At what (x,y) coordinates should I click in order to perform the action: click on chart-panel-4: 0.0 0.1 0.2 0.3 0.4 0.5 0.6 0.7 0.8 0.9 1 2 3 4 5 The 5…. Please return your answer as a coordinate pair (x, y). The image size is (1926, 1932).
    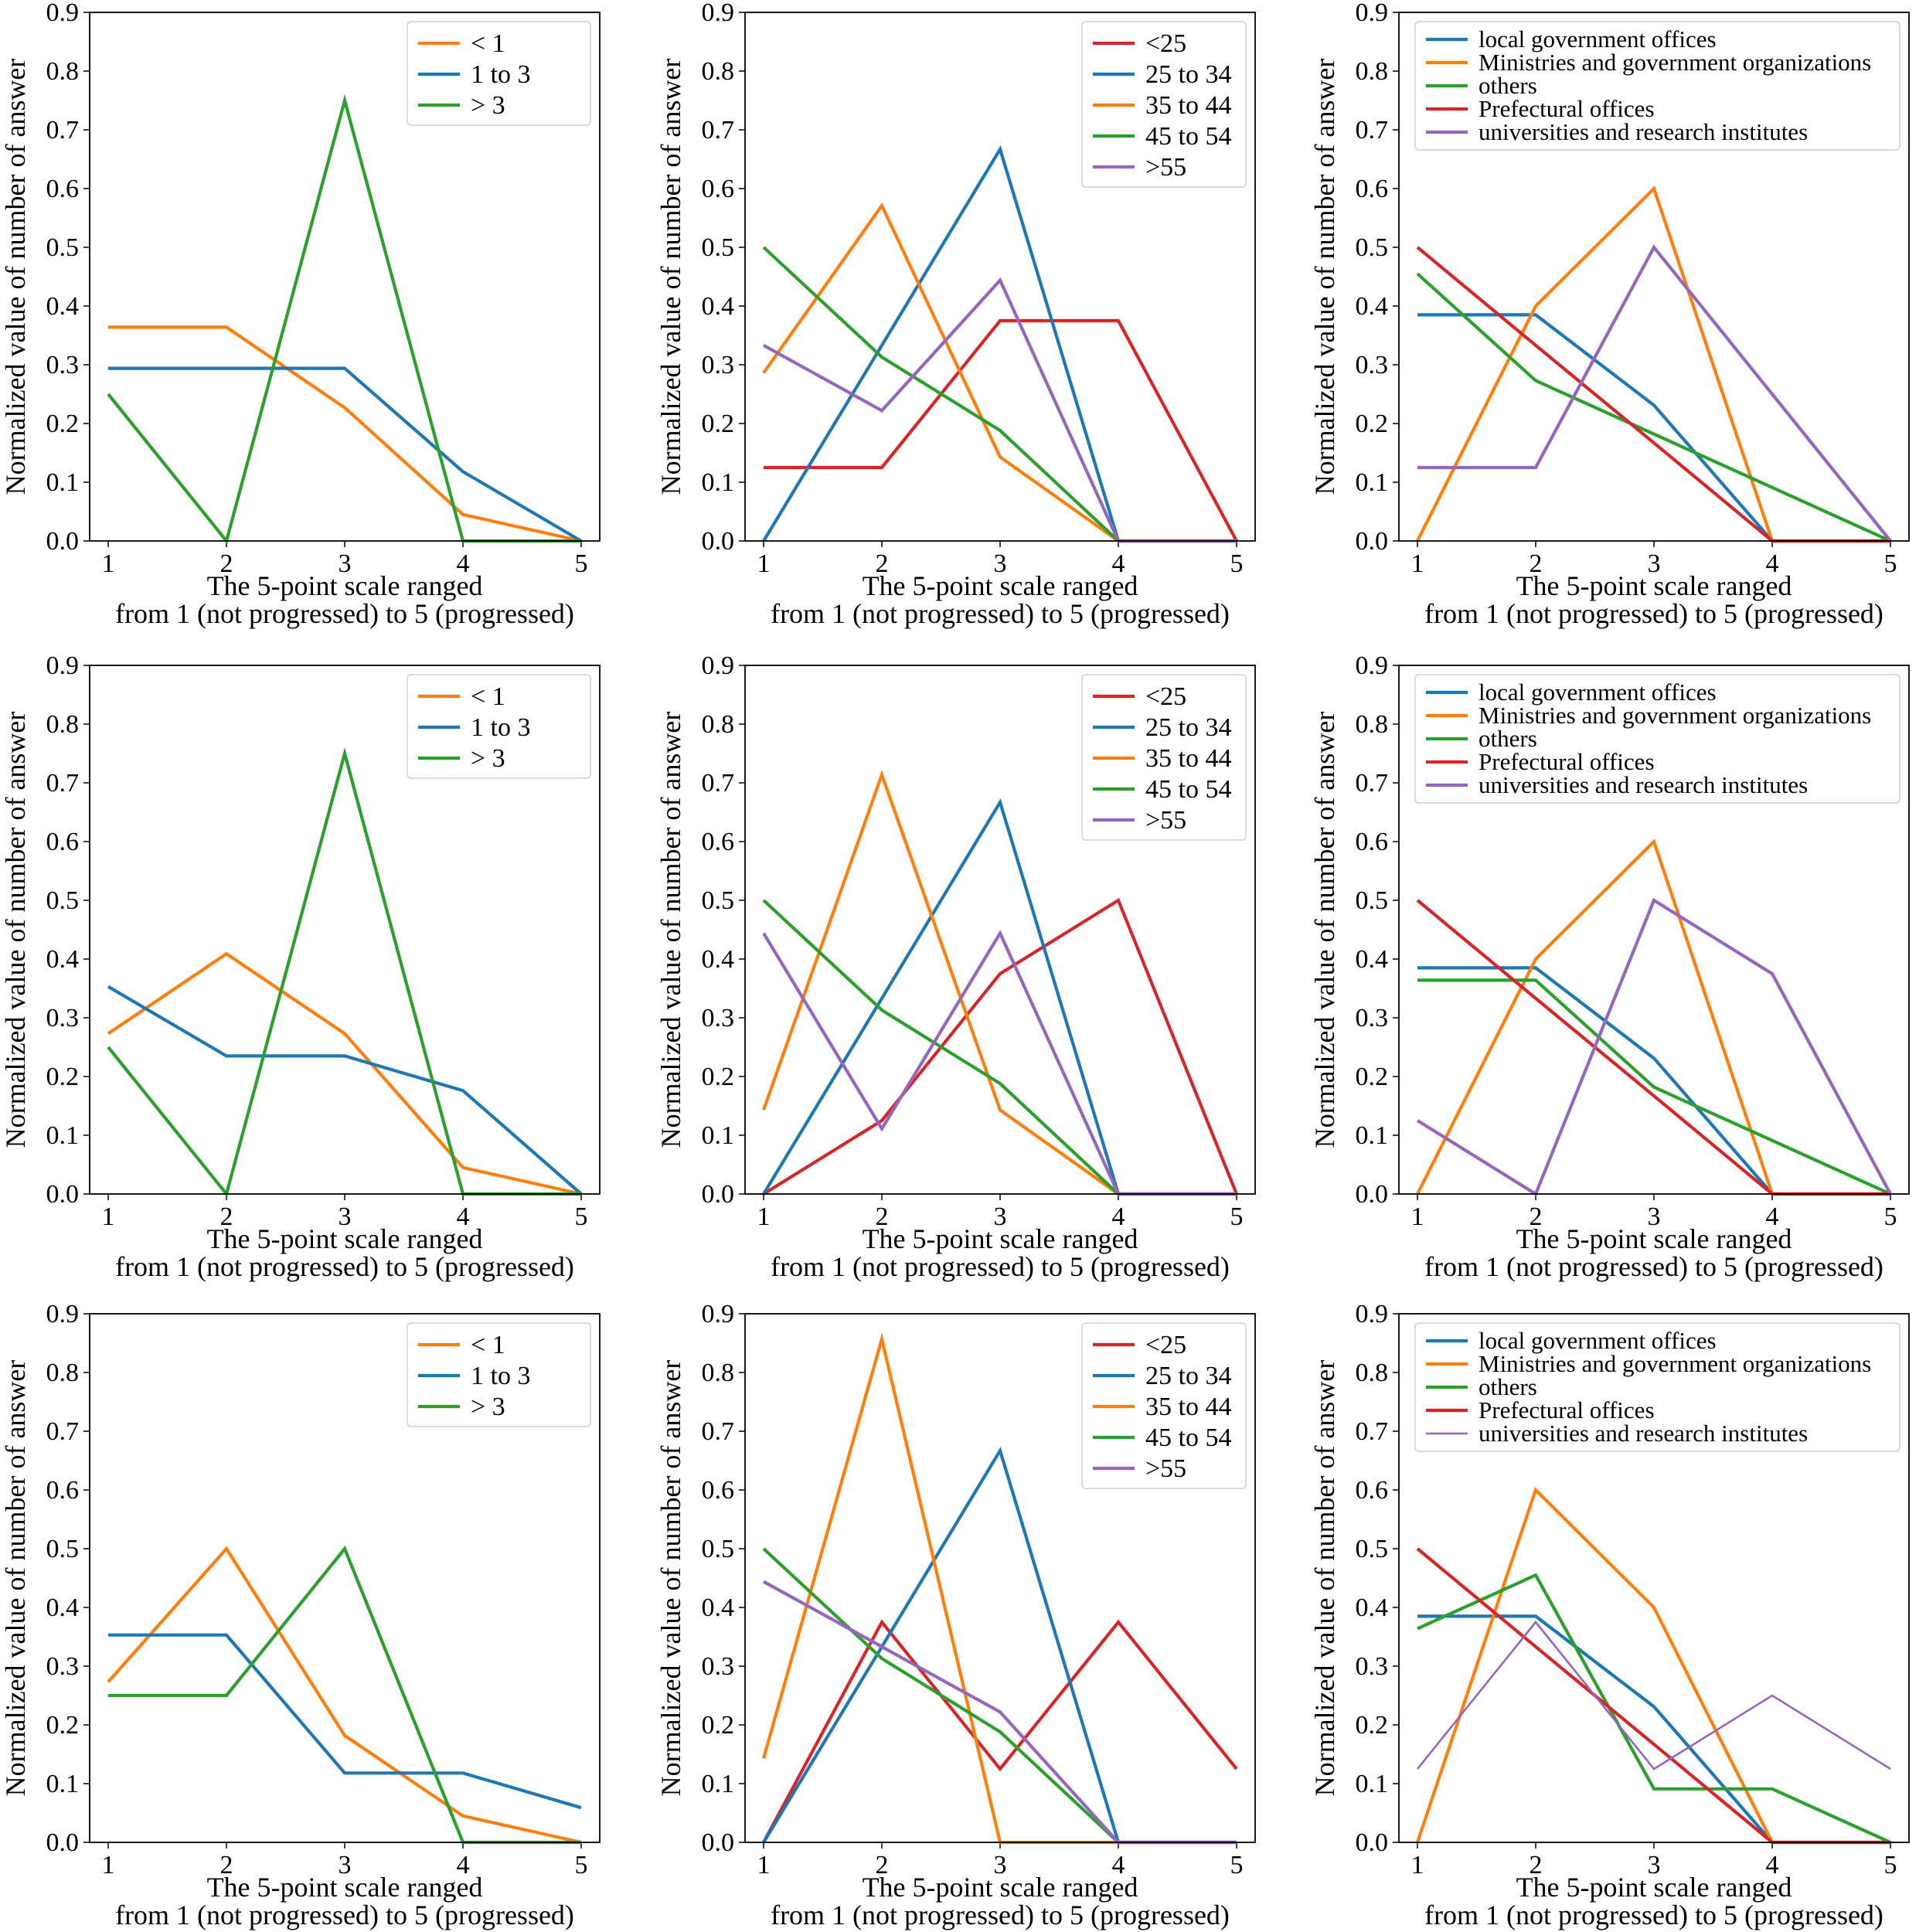
    Looking at the image, I should click on (300, 967).